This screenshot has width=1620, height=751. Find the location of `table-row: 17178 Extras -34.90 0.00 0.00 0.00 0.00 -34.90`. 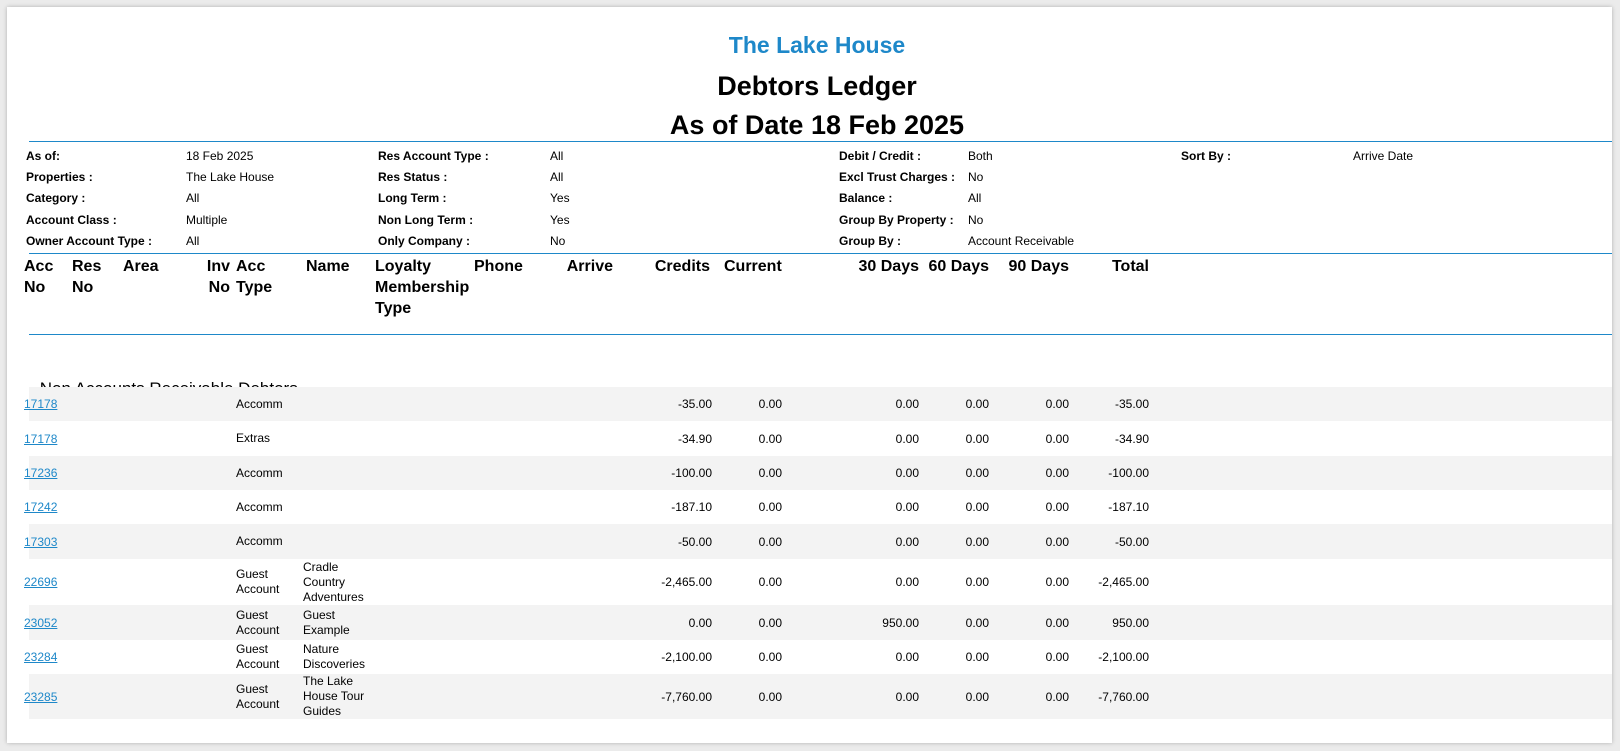

table-row: 17178 Extras -34.90 0.00 0.00 0.00 0.00 -34.90 is located at coordinates (818, 438).